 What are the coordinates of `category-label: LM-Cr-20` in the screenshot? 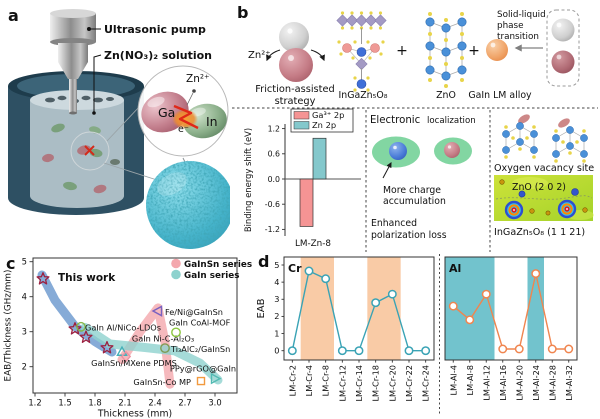 It's located at (392, 383).